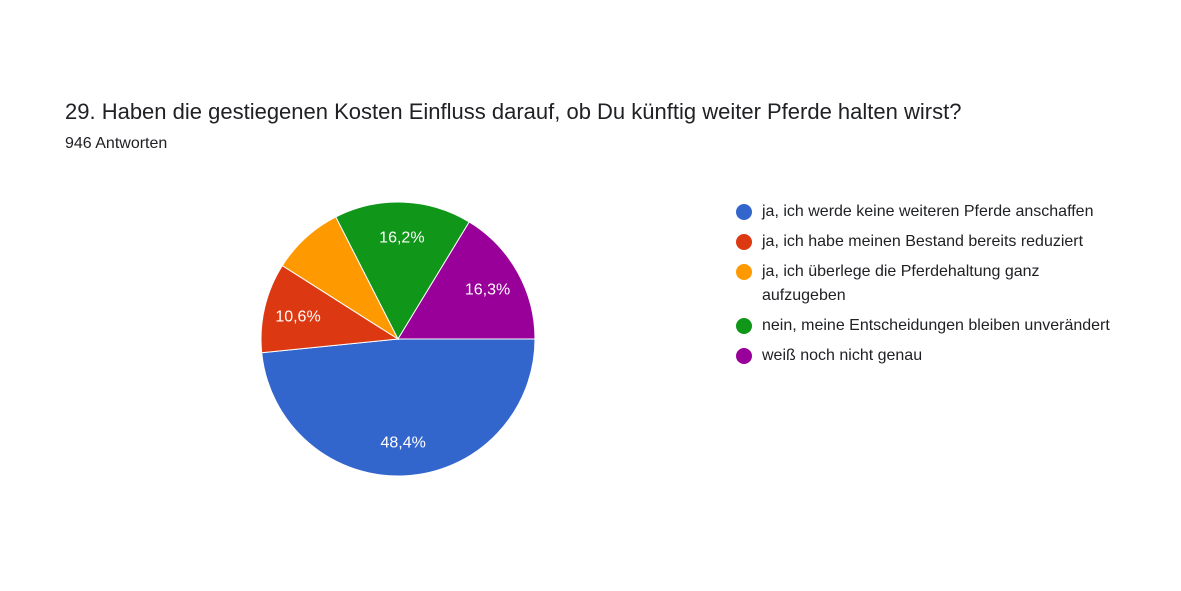  I want to click on pie-slice-label-2: 10,6%, so click(297, 316).